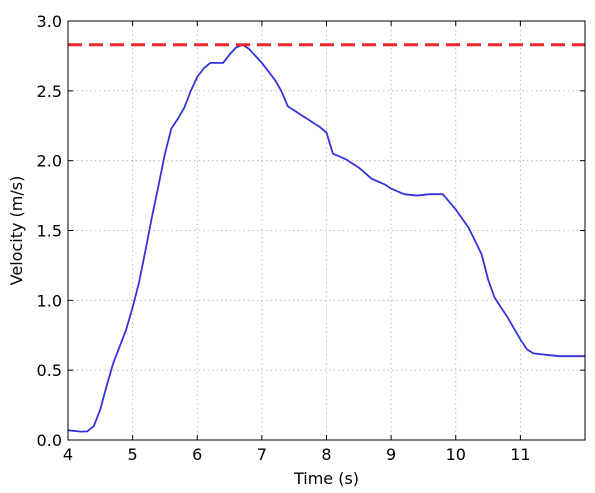 Image resolution: width=595 pixels, height=493 pixels. Describe the element at coordinates (49, 21) in the screenshot. I see `y-tick-label: 3.0` at that location.